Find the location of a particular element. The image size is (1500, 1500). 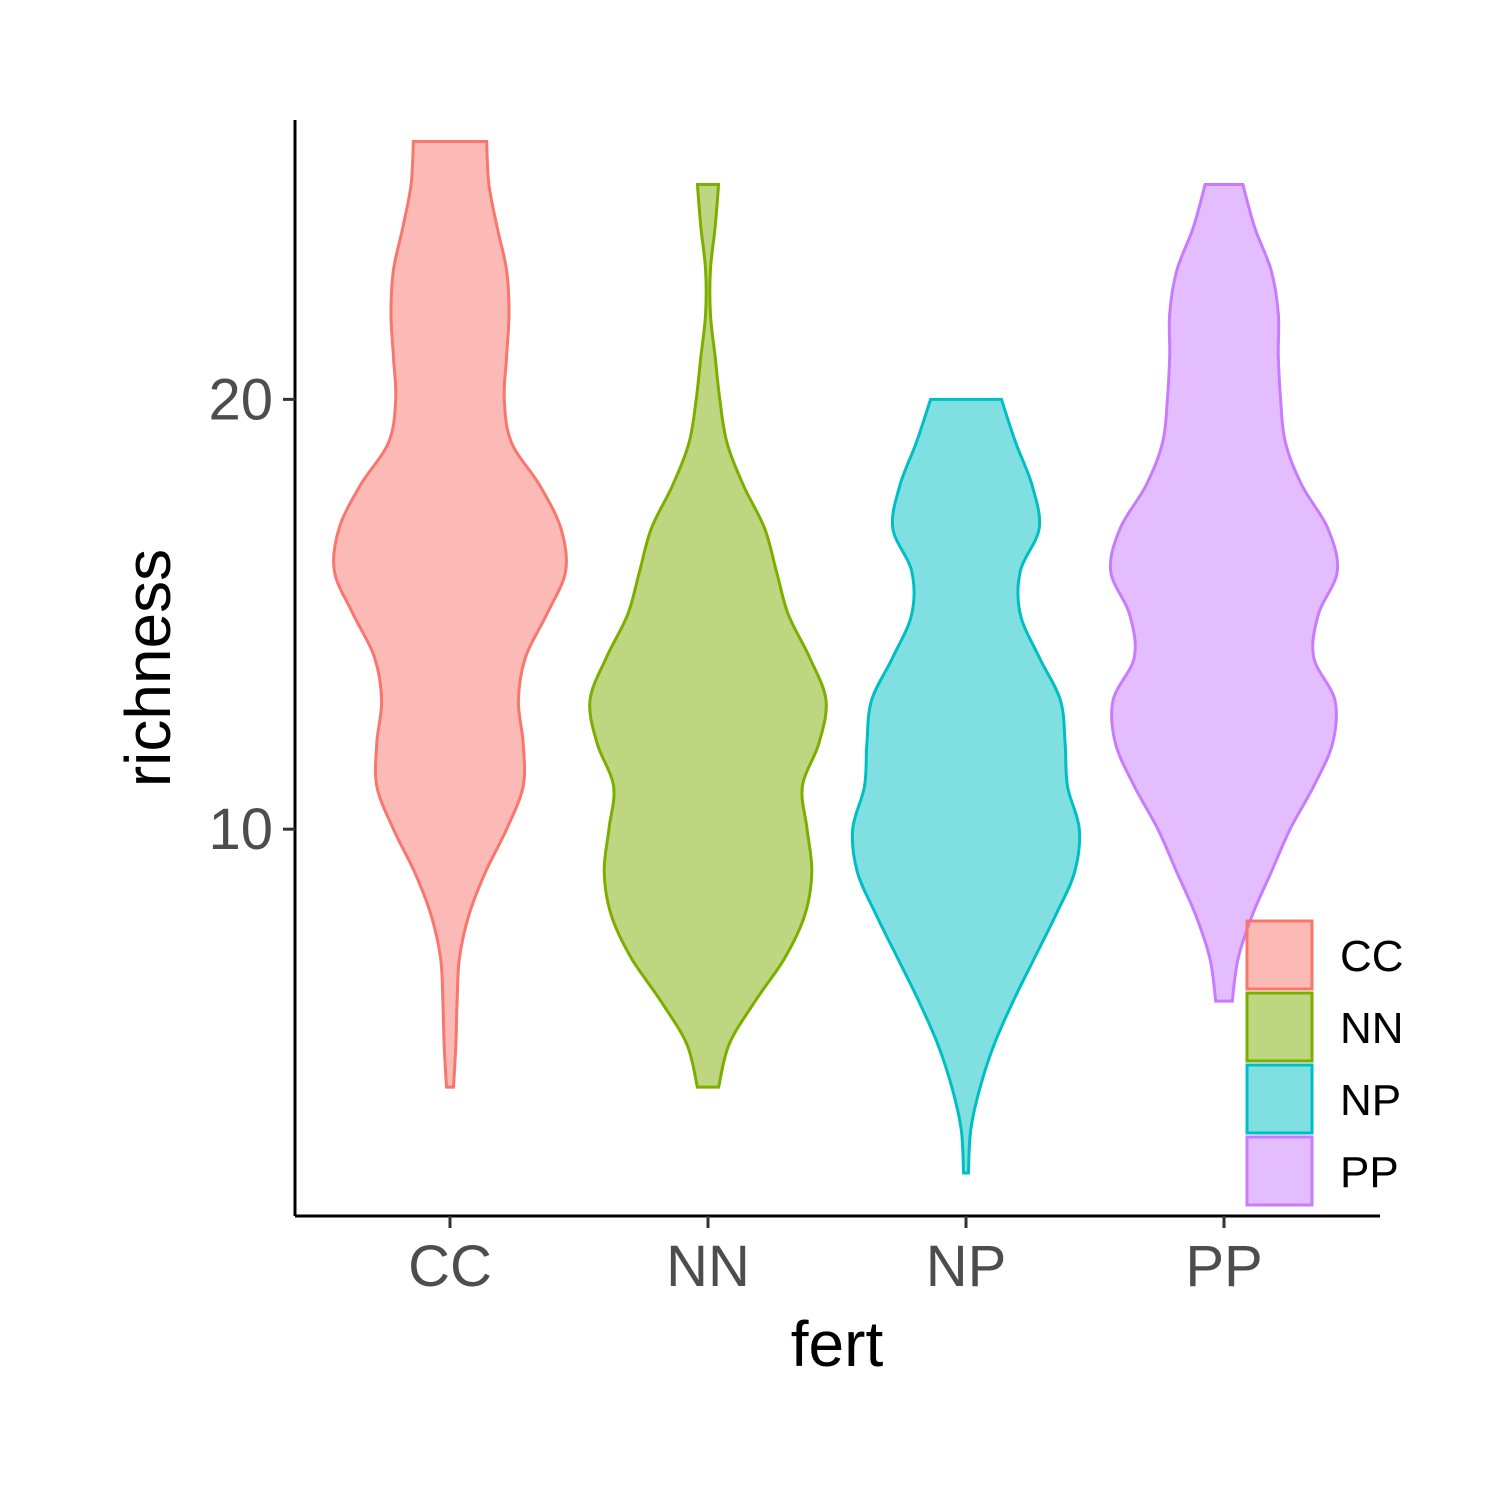

violin-cc is located at coordinates (450, 614).